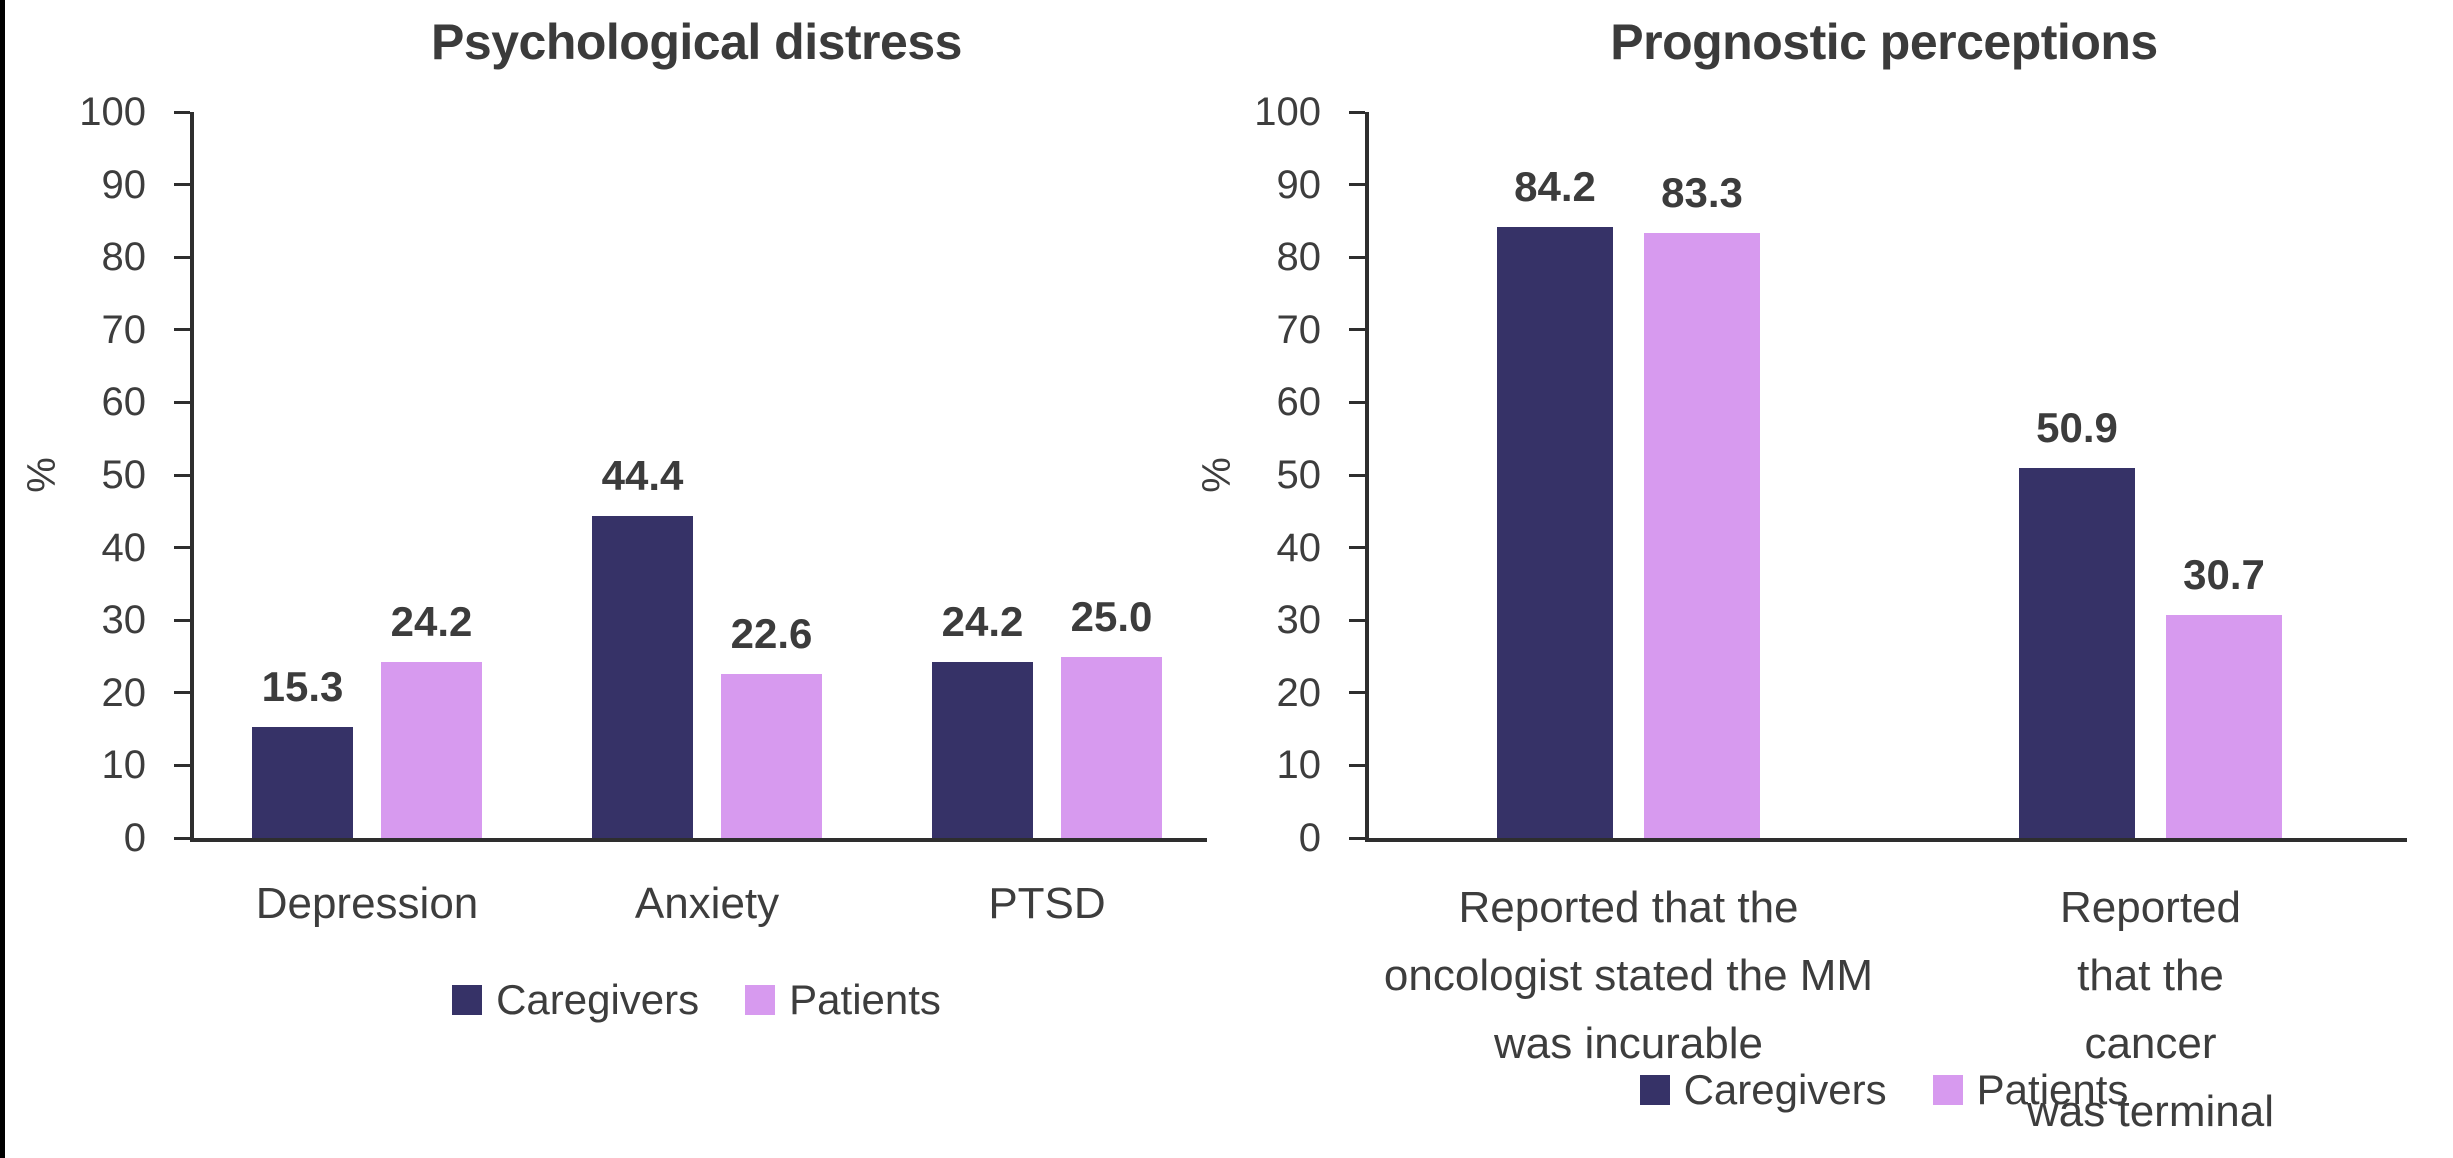  Describe the element at coordinates (1628, 500) in the screenshot. I see `bar-group: 84.2 83.3` at that location.